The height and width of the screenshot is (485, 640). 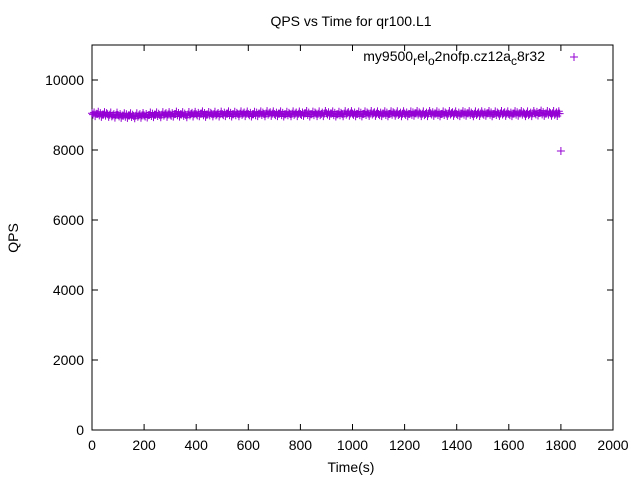 What do you see at coordinates (249, 445) in the screenshot?
I see `x-tick-label: 600` at bounding box center [249, 445].